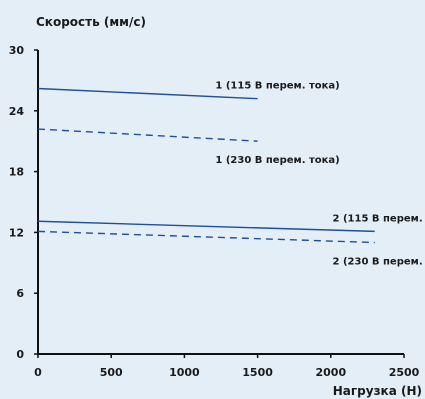  What do you see at coordinates (17, 111) in the screenshot?
I see `y-tick-label: 24` at bounding box center [17, 111].